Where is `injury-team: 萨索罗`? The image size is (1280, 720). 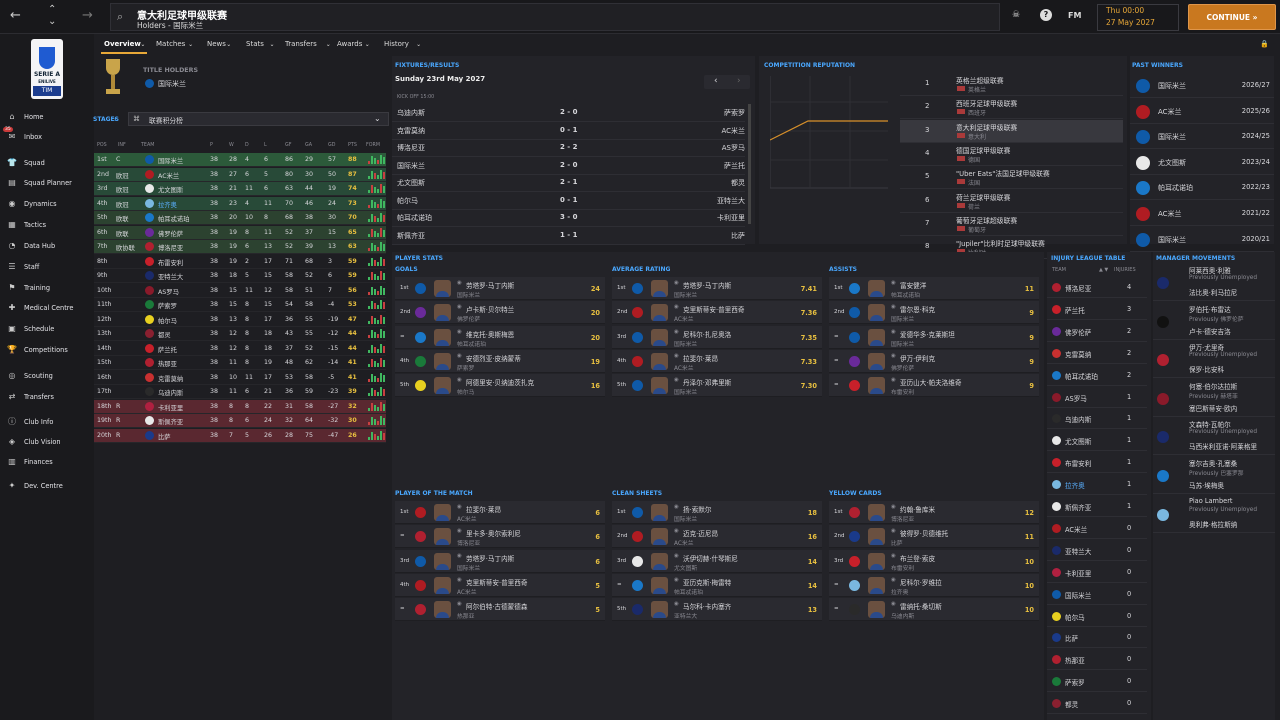 injury-team: 萨索罗 is located at coordinates (1075, 683).